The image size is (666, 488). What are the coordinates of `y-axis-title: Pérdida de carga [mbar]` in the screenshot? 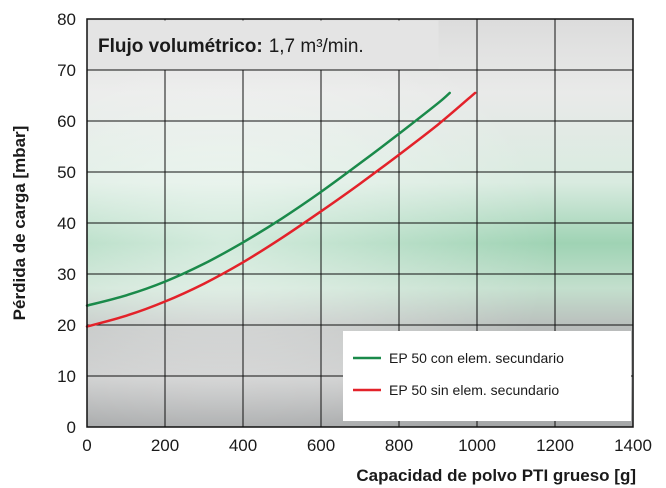 It's located at (19, 223).